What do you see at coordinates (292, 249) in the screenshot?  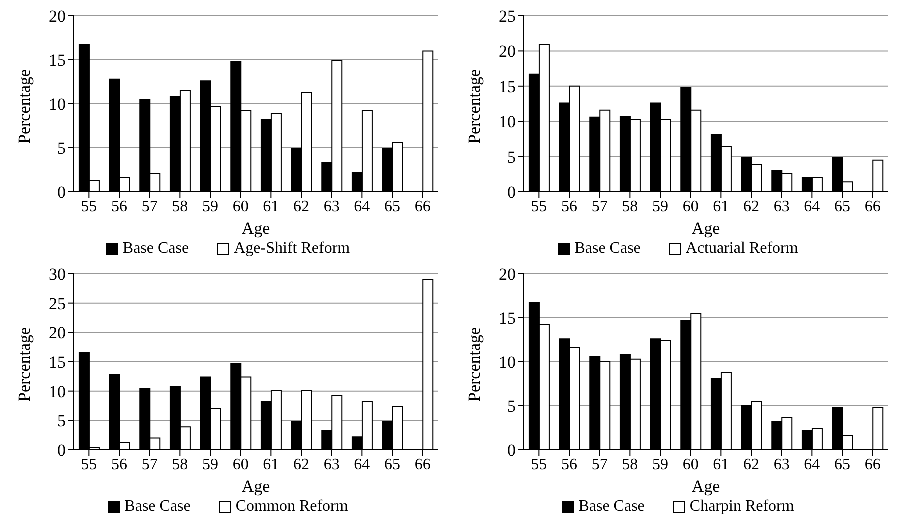 I see `legend-label: Age-Shift Reform` at bounding box center [292, 249].